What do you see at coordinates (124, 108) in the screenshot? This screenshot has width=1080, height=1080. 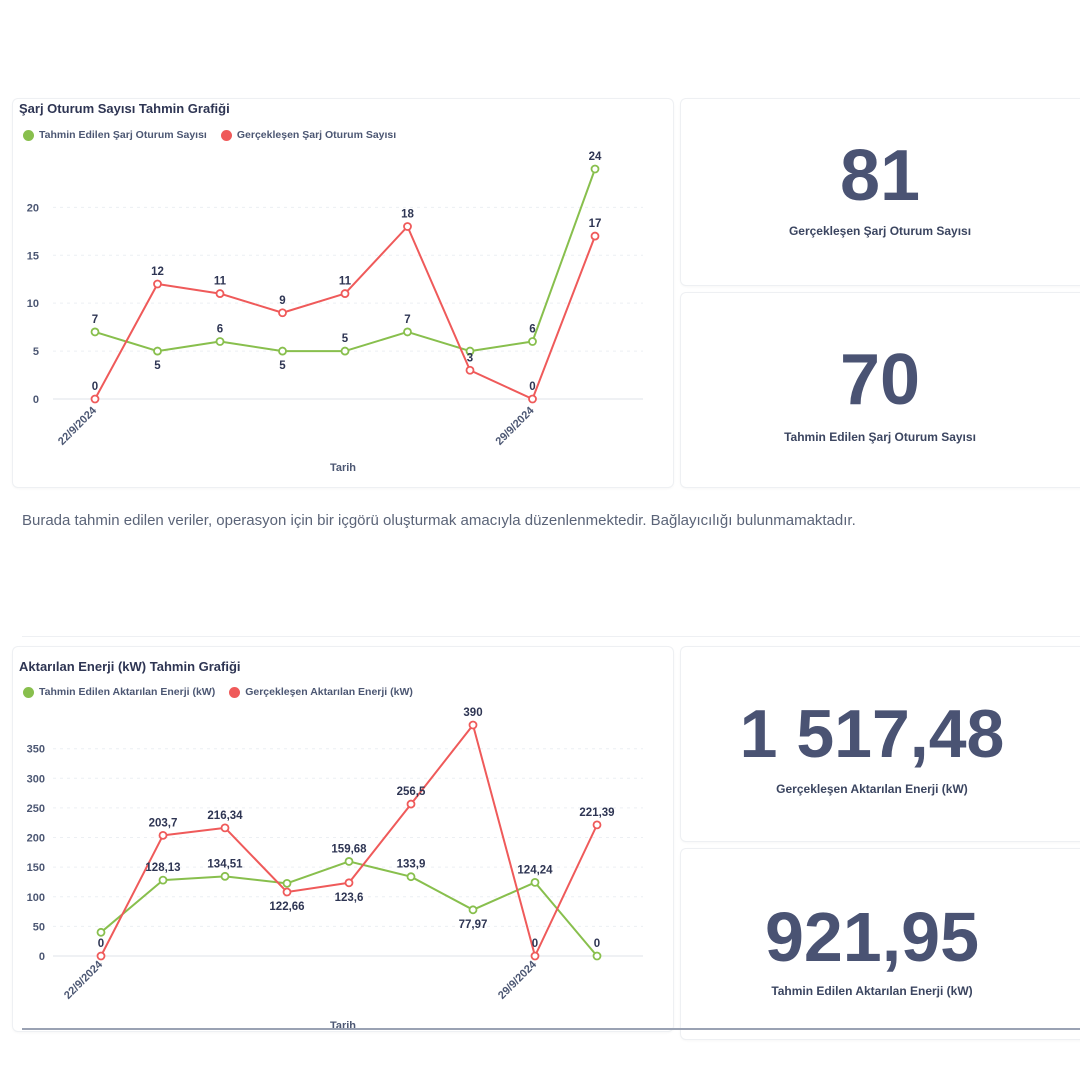 I see `chart-title: Şarj Oturum Sayısı Tahmin Grafiği` at bounding box center [124, 108].